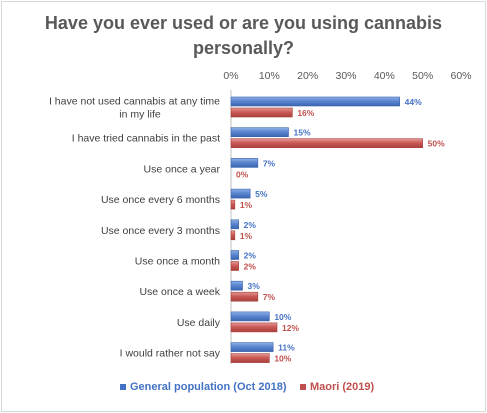  Describe the element at coordinates (140, 115) in the screenshot. I see `category-label-line: in my life` at that location.